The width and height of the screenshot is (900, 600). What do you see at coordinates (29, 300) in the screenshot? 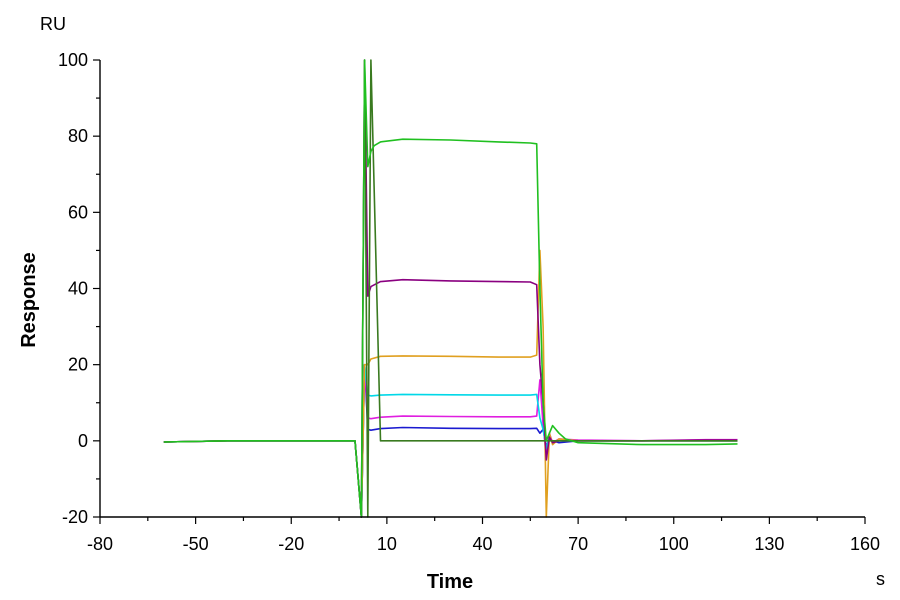
I see `y-axis-title: Response` at bounding box center [29, 300].